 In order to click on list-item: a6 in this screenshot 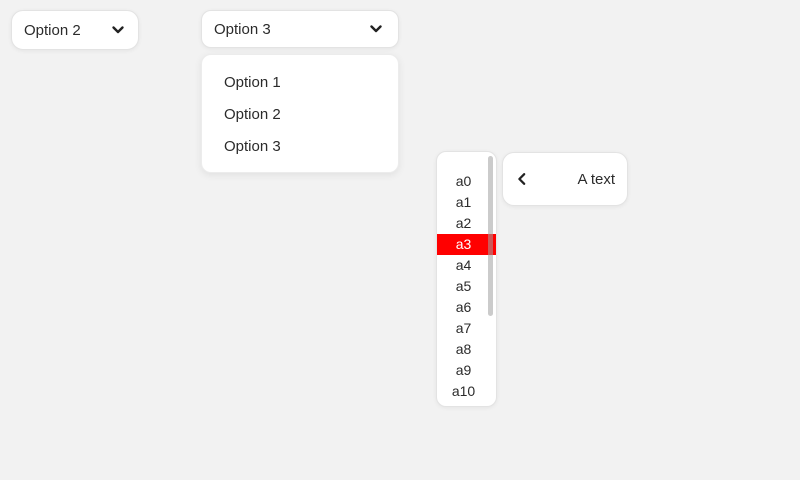, I will do `click(463, 307)`.